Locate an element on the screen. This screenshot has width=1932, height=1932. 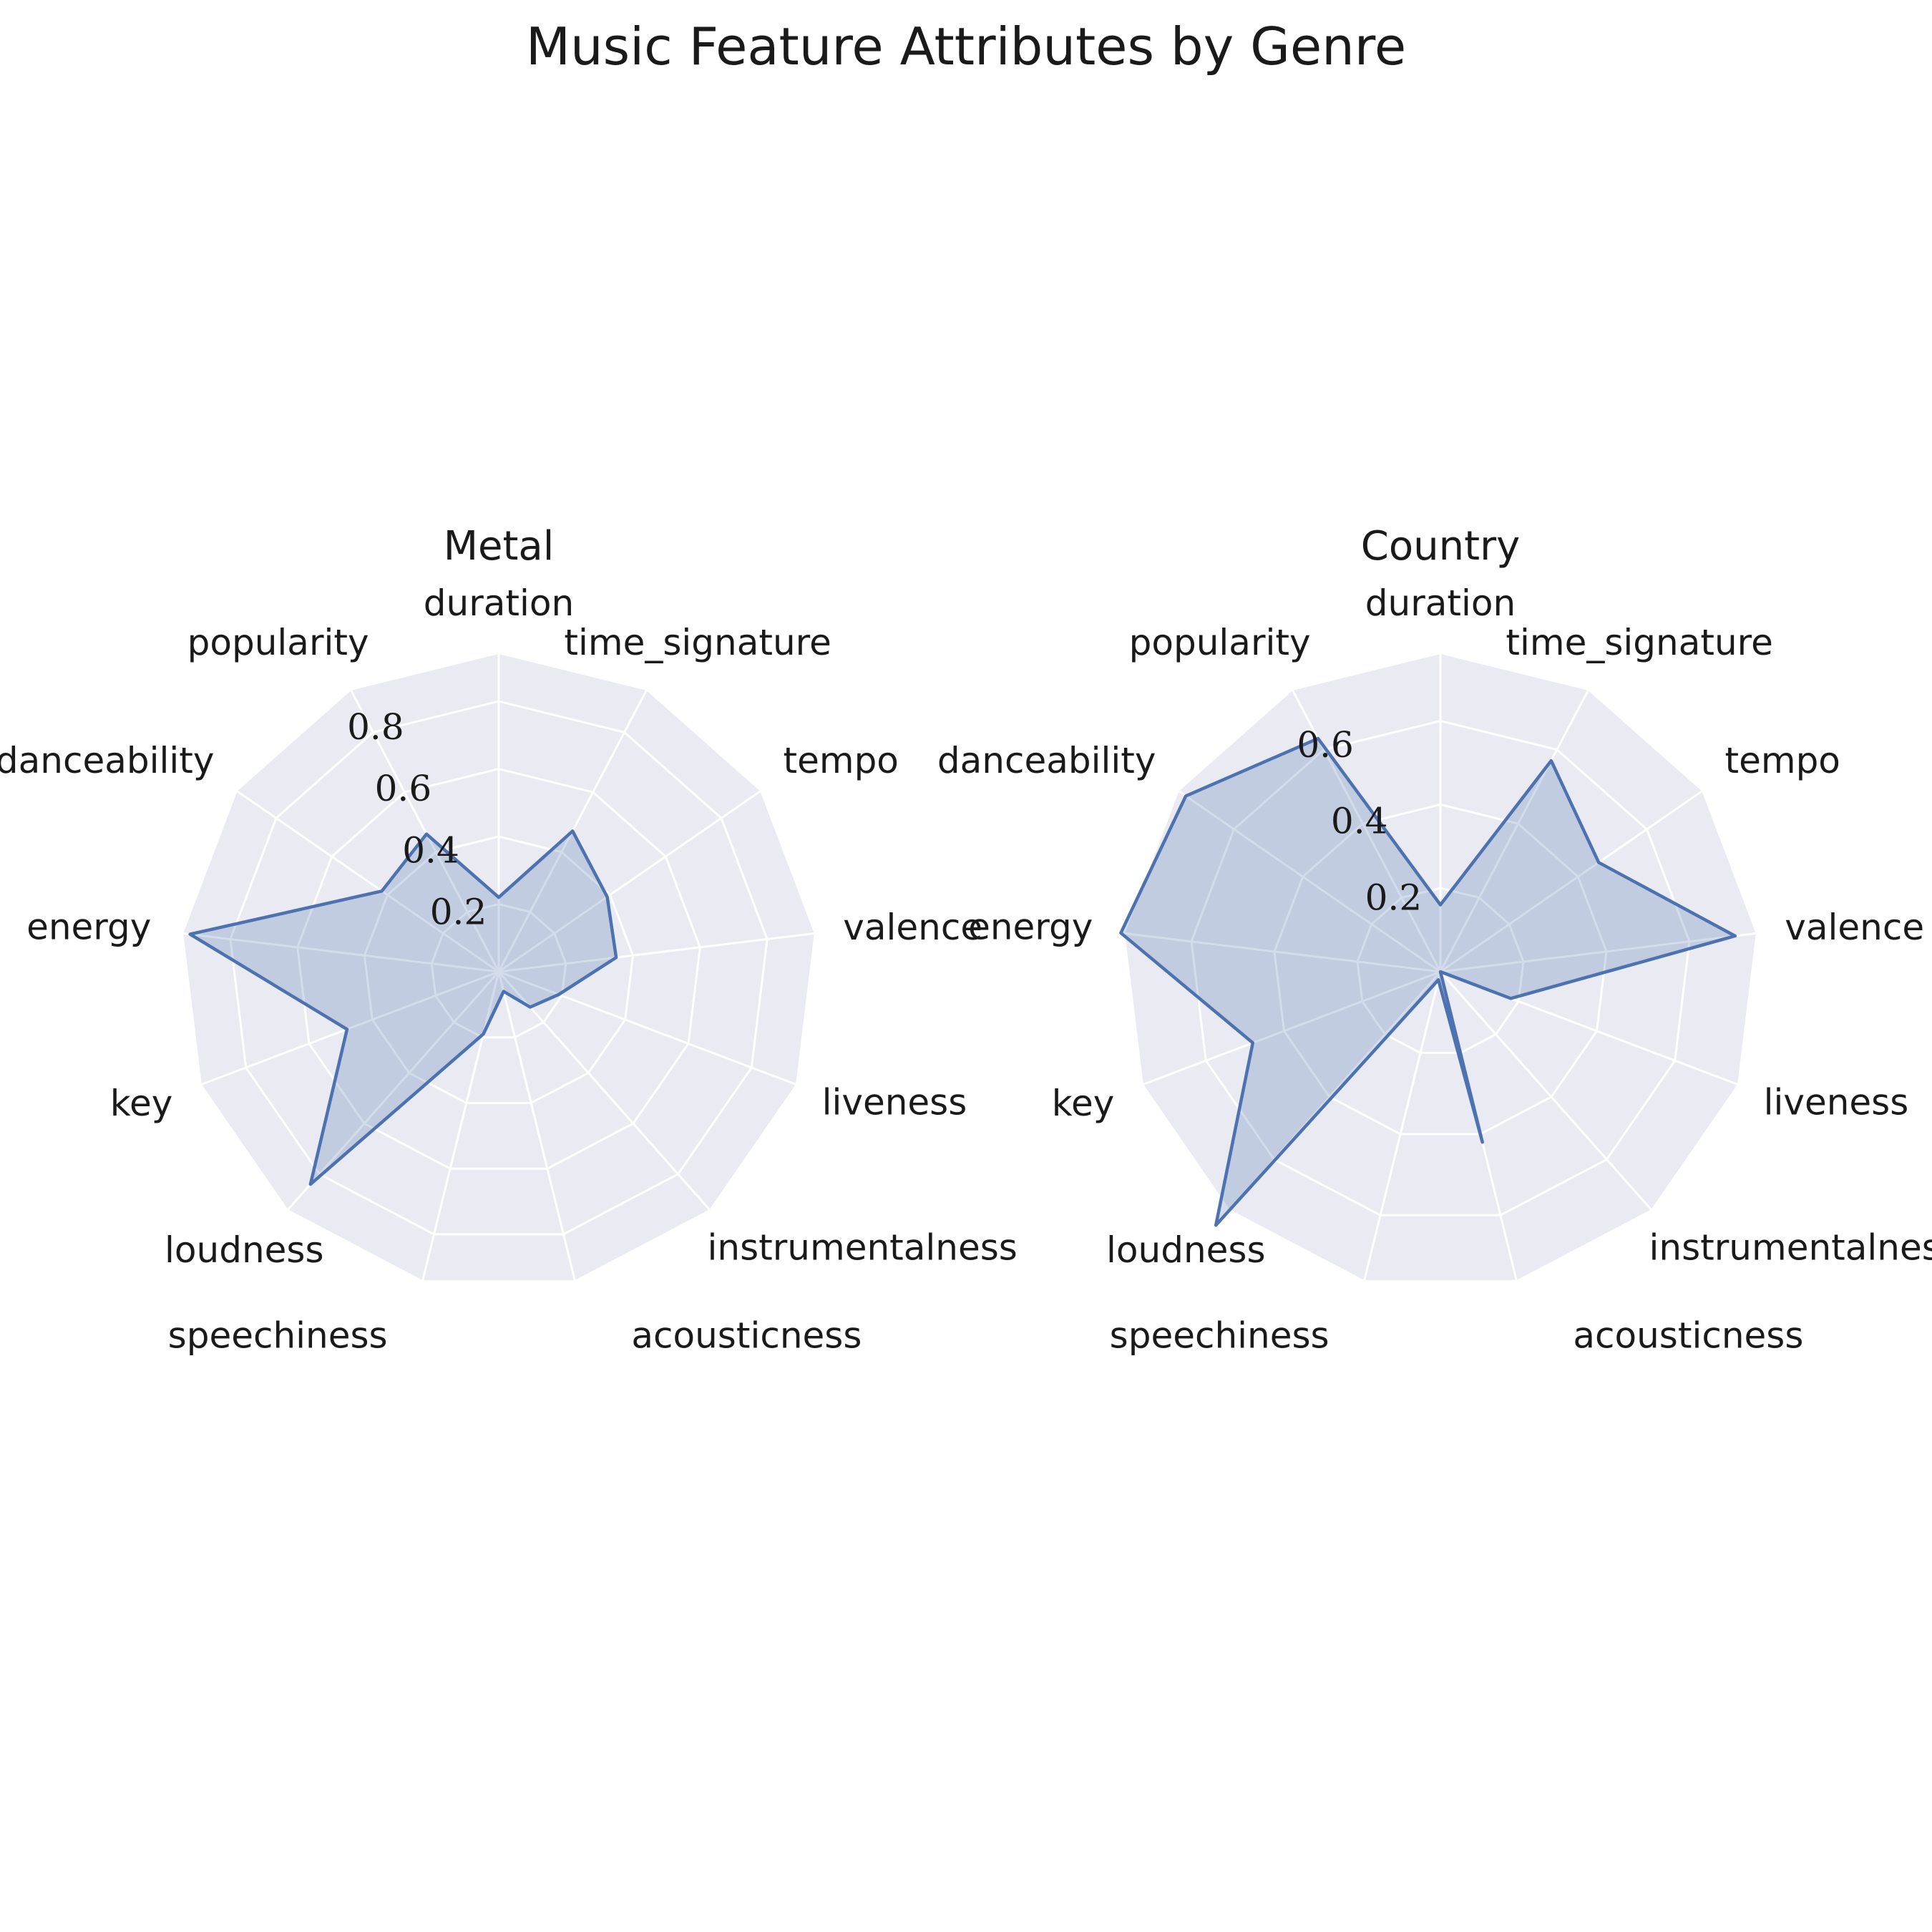
spoke-acousticness is located at coordinates (536, 1126).